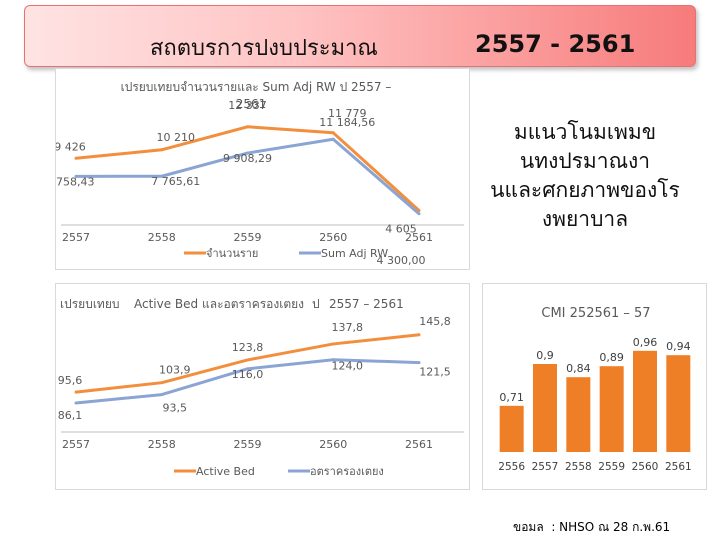 This screenshot has height=540, width=720. Describe the element at coordinates (176, 137) in the screenshot. I see `data-label: 10 210` at that location.